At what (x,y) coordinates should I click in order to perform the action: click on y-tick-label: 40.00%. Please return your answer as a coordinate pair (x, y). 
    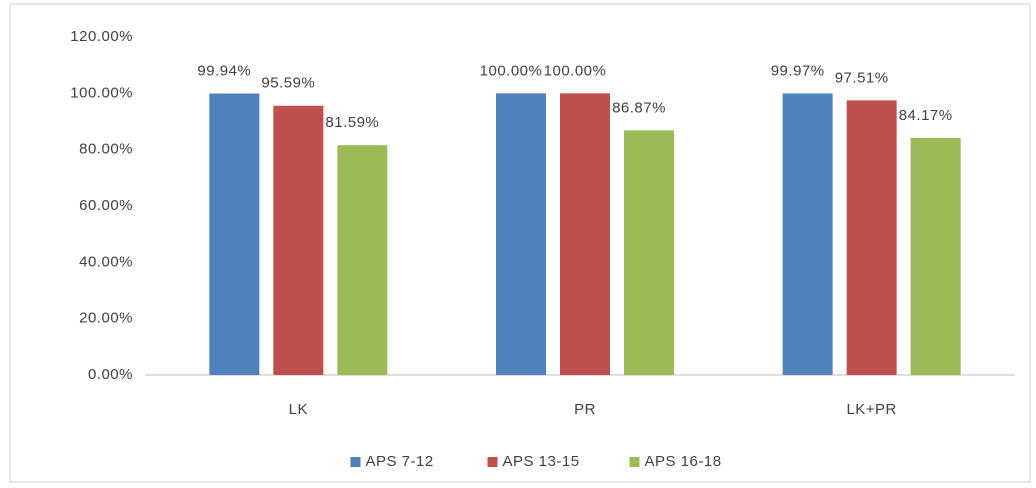
    Looking at the image, I should click on (106, 261).